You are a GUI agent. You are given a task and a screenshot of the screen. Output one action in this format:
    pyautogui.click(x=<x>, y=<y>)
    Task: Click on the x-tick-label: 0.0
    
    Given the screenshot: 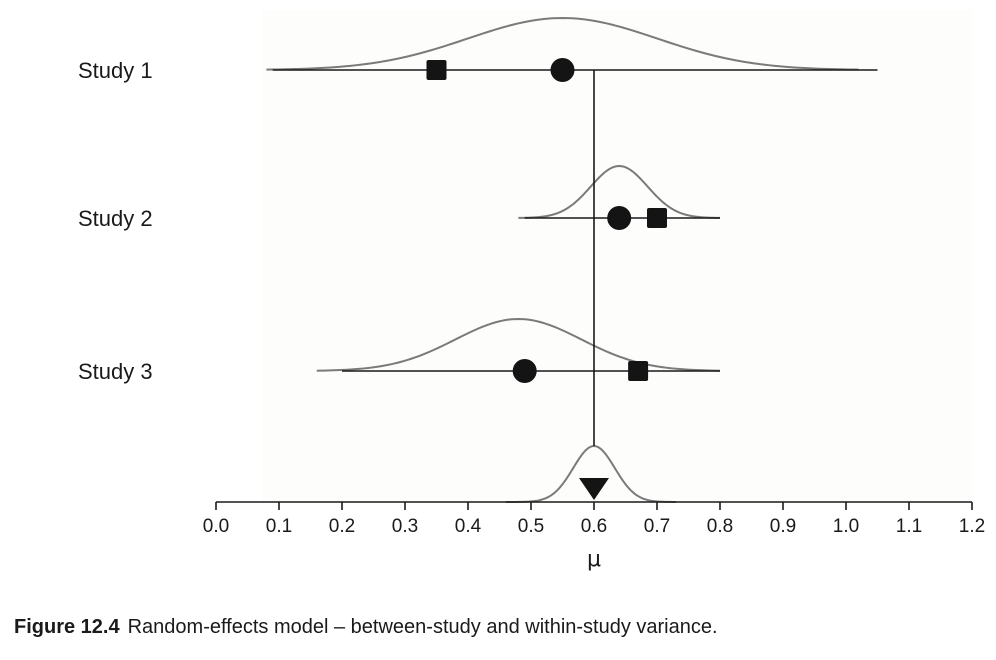 What is the action you would take?
    pyautogui.click(x=216, y=526)
    